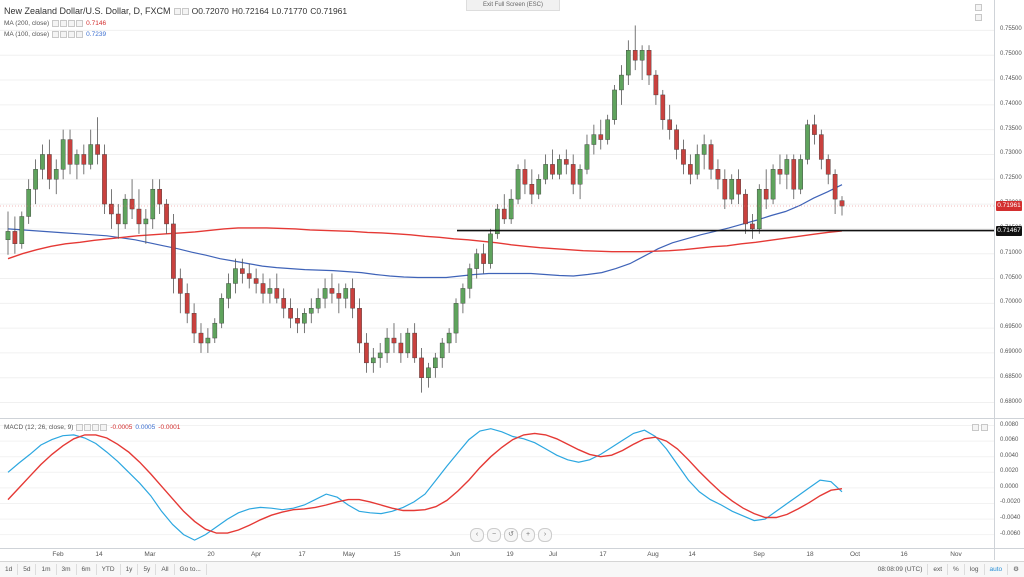 This screenshot has height=577, width=1024. What do you see at coordinates (528, 535) in the screenshot?
I see `zoom-in-icon: +` at bounding box center [528, 535].